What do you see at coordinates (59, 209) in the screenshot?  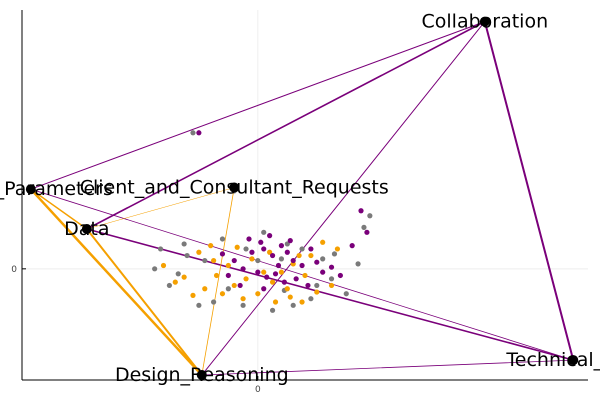 I see `edge-perf-data` at bounding box center [59, 209].